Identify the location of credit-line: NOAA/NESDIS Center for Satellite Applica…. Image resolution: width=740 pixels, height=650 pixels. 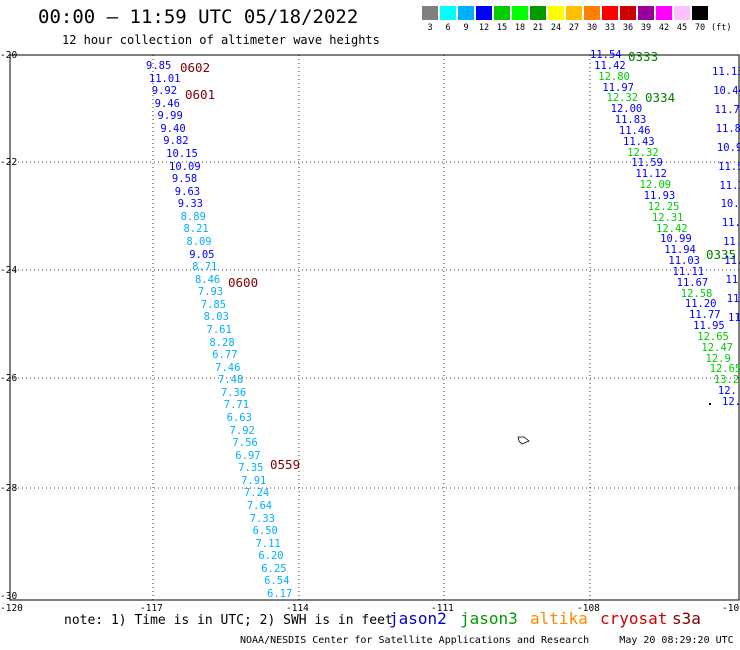
(490, 640).